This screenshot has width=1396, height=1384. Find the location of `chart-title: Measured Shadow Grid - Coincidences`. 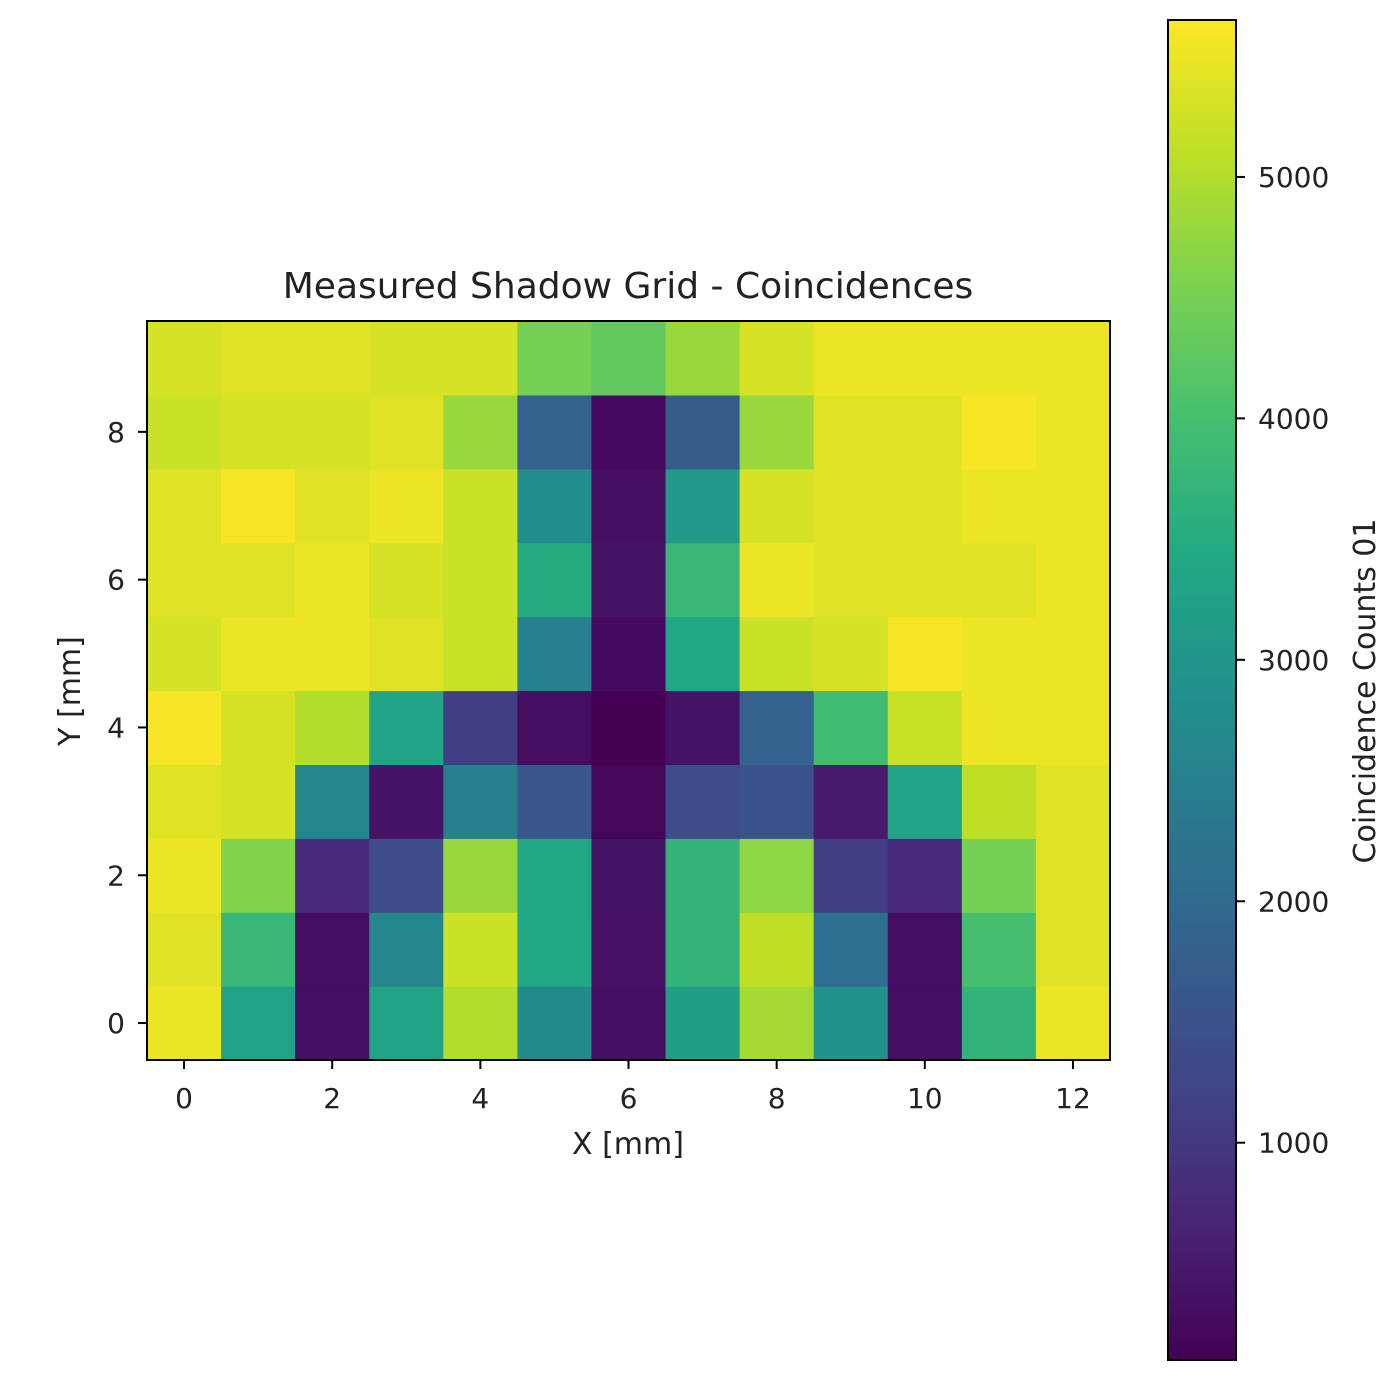

chart-title: Measured Shadow Grid - Coincidences is located at coordinates (628, 286).